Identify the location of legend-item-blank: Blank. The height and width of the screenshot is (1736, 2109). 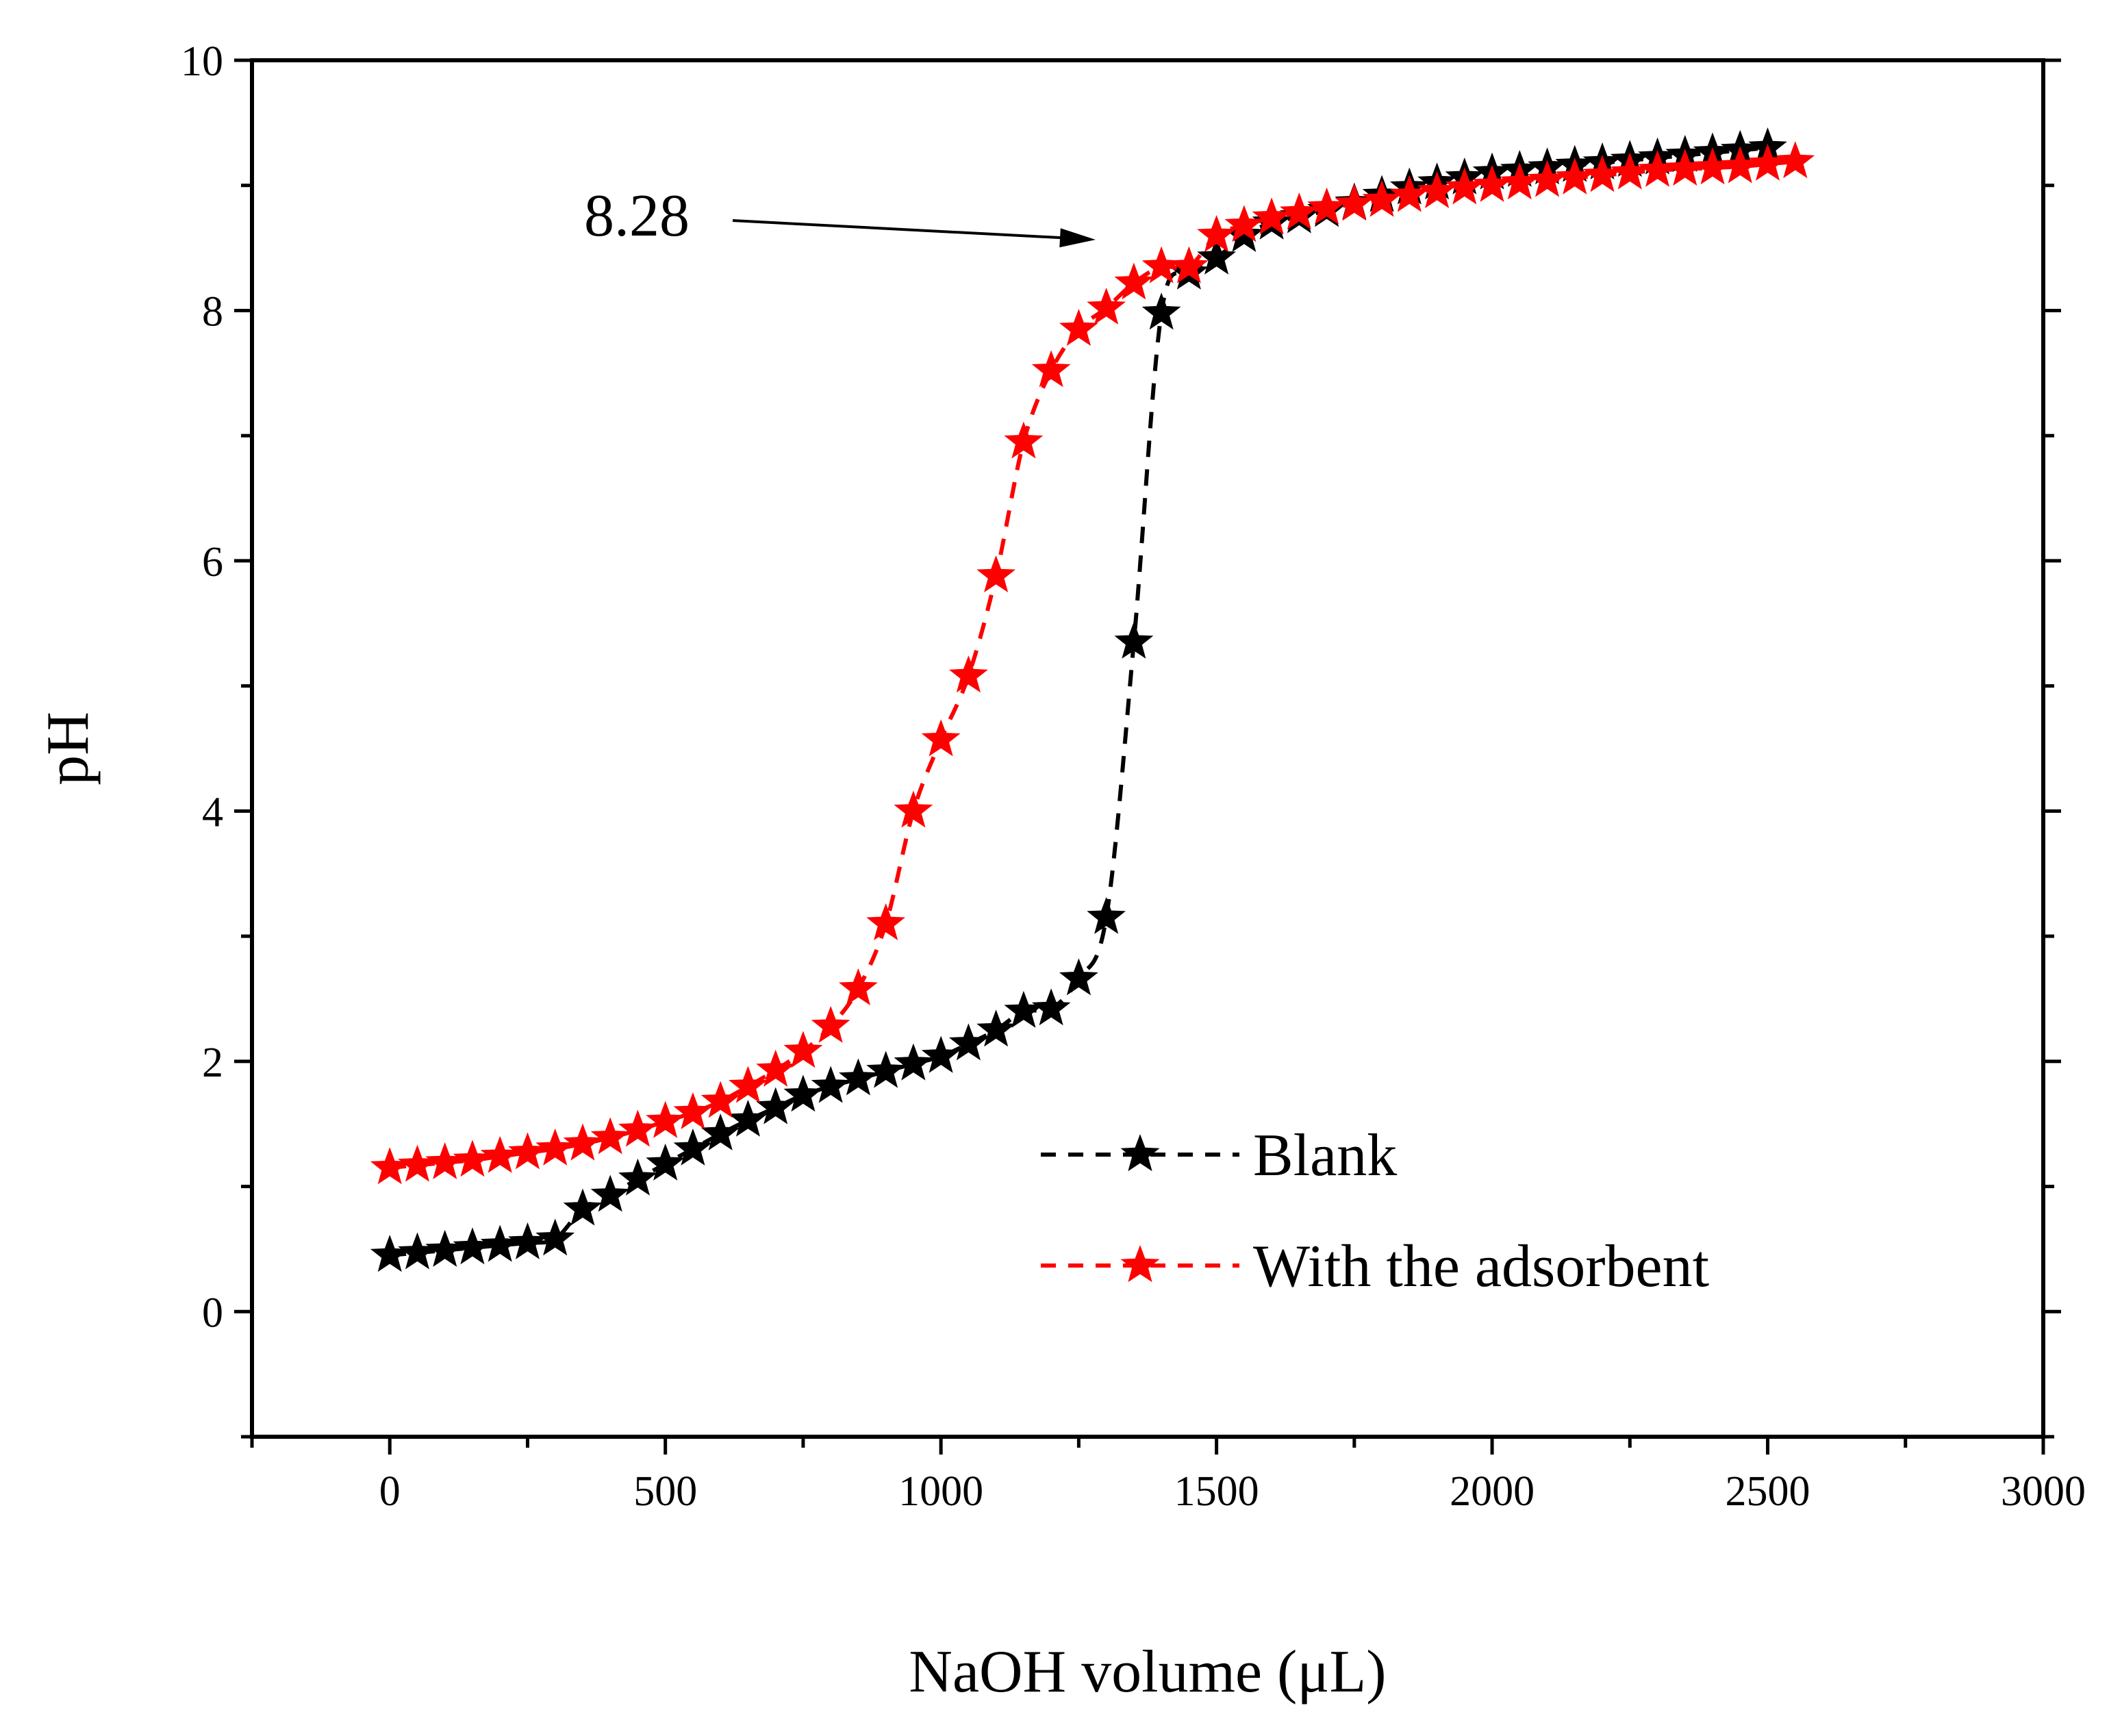
(1219, 1155).